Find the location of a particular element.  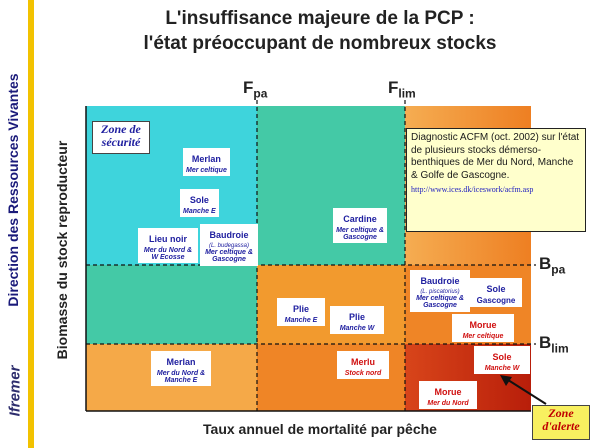

stock-morue-celtique: Morue Mer celtique is located at coordinates (483, 328).